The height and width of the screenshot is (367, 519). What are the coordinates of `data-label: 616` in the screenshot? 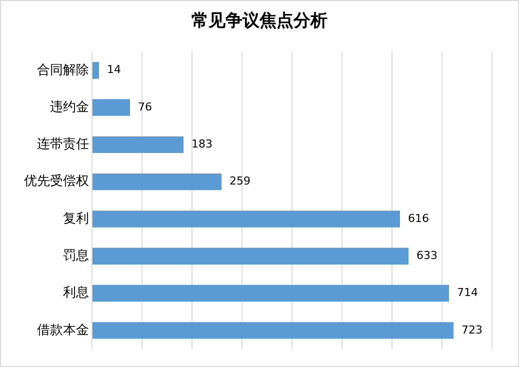 It's located at (418, 218).